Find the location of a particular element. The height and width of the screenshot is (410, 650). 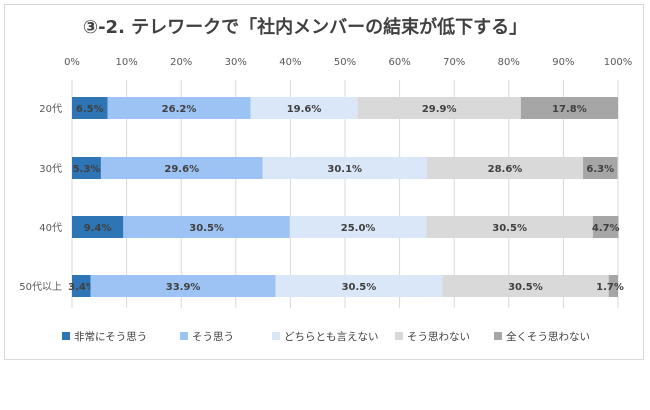

data-label: 9.4% is located at coordinates (98, 228).